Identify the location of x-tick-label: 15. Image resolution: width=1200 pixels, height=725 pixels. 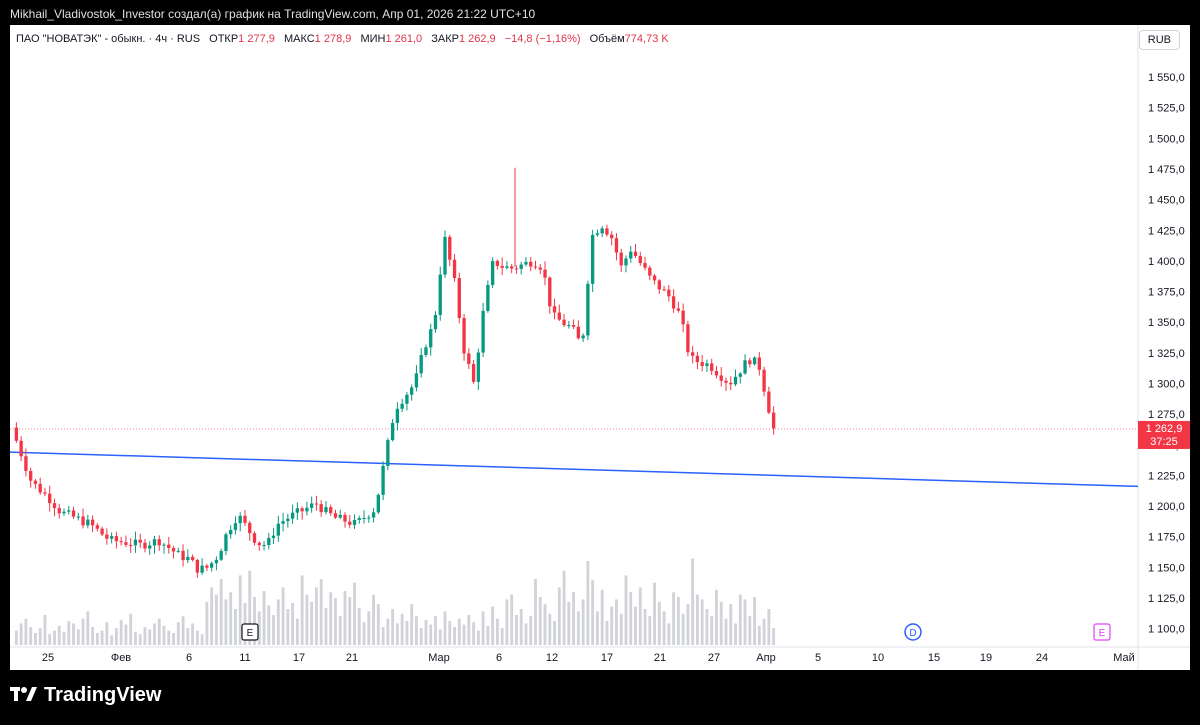
(934, 658).